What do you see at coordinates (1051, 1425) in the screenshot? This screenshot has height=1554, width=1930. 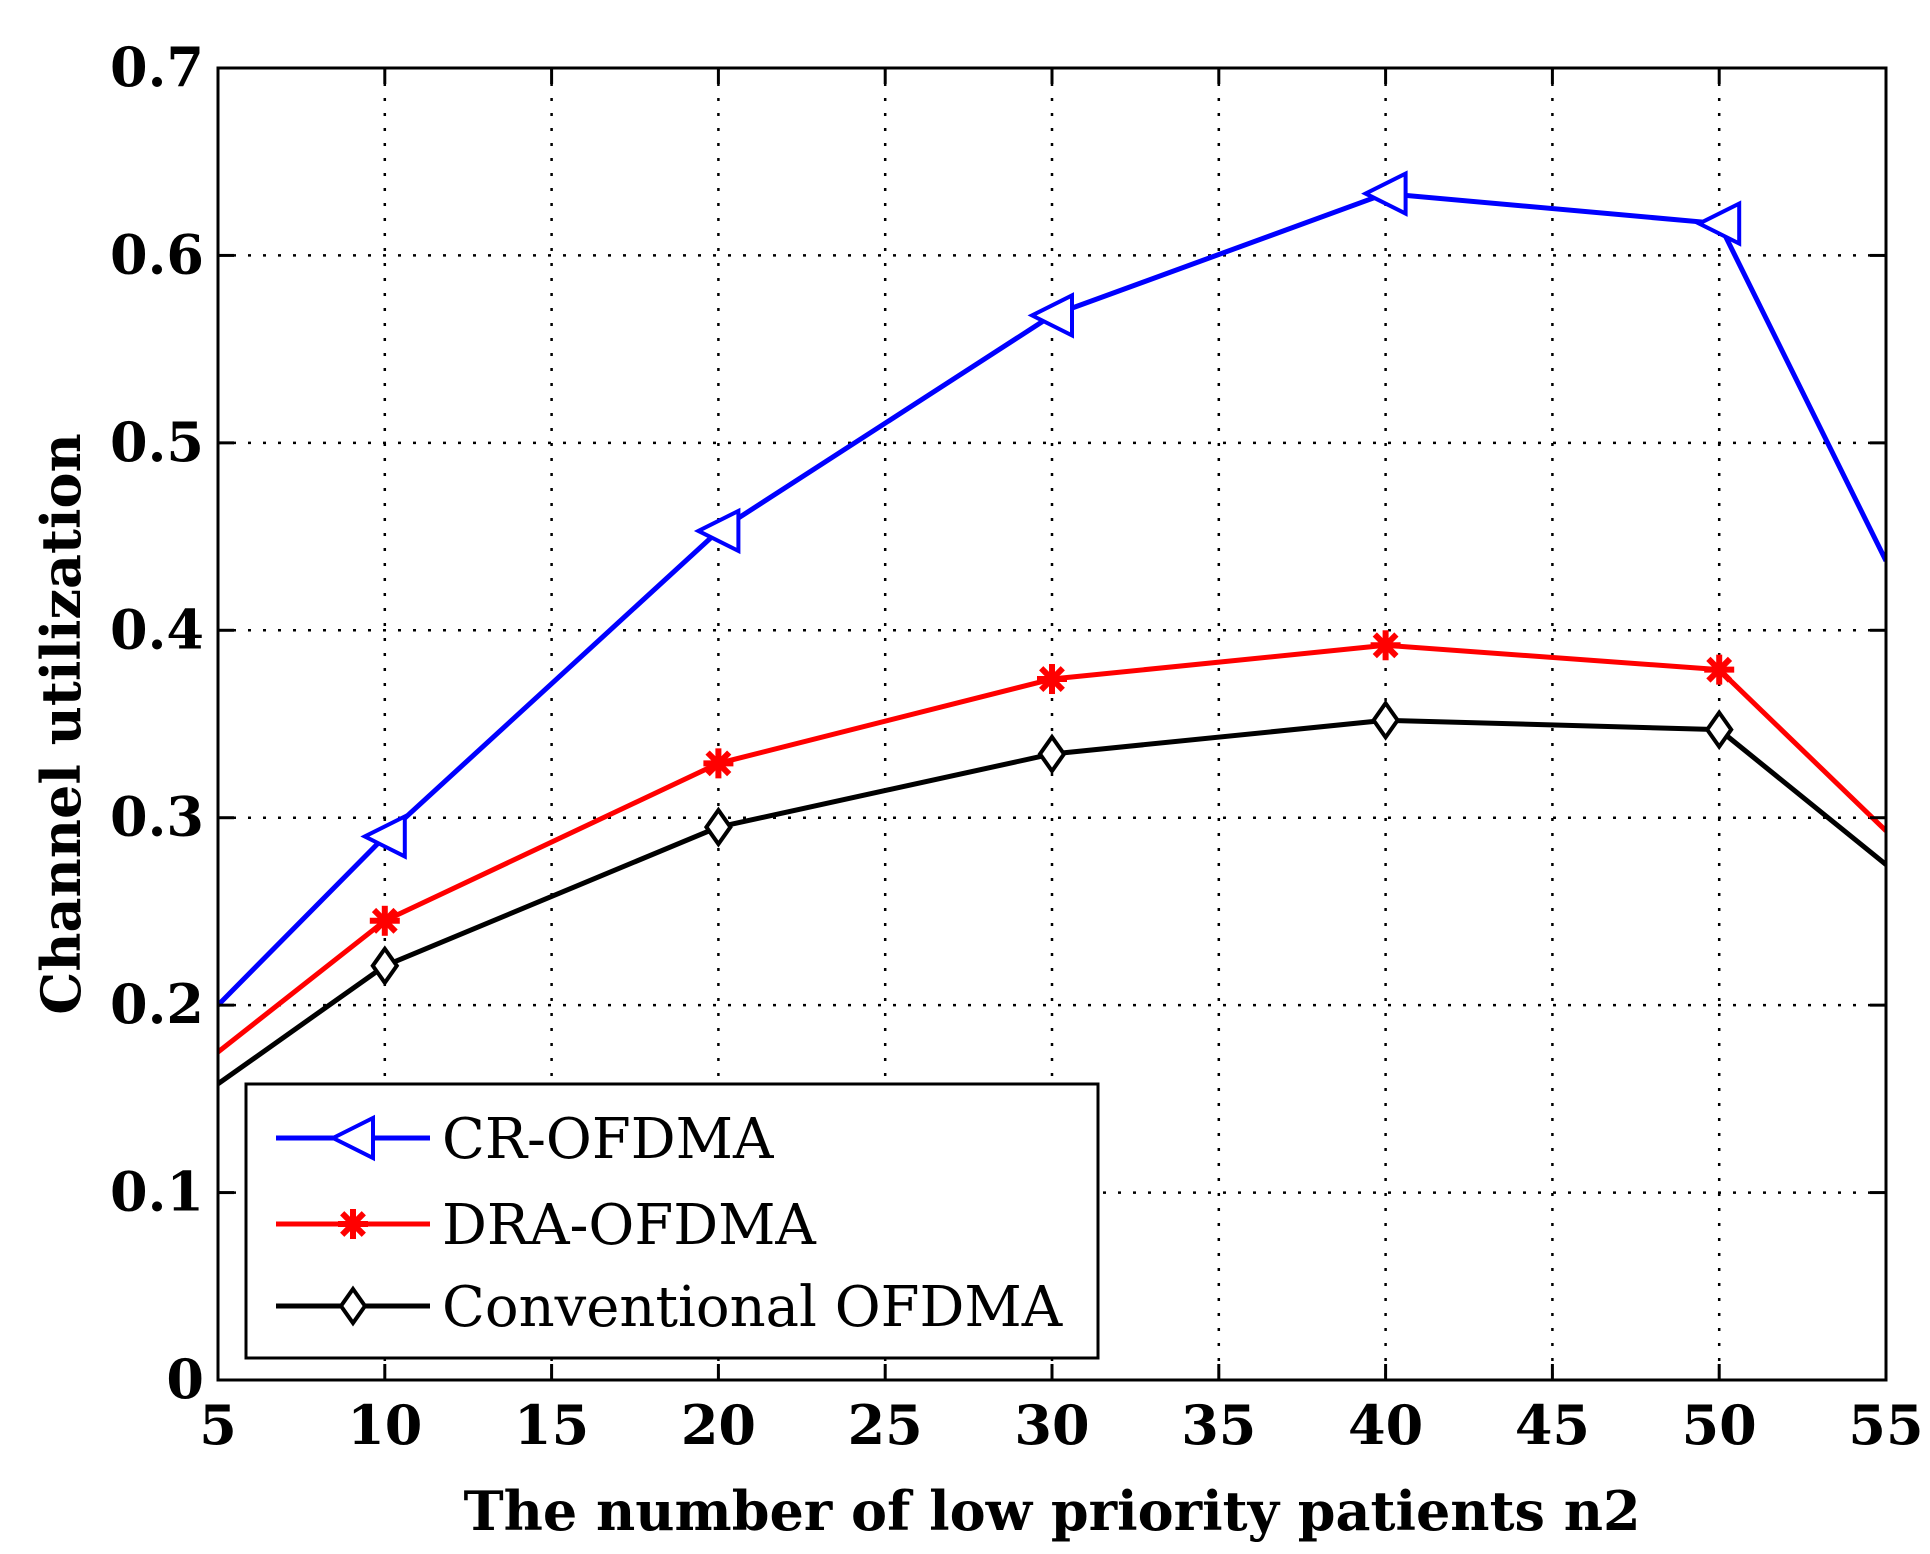 I see `x-tick-label: 30` at bounding box center [1051, 1425].